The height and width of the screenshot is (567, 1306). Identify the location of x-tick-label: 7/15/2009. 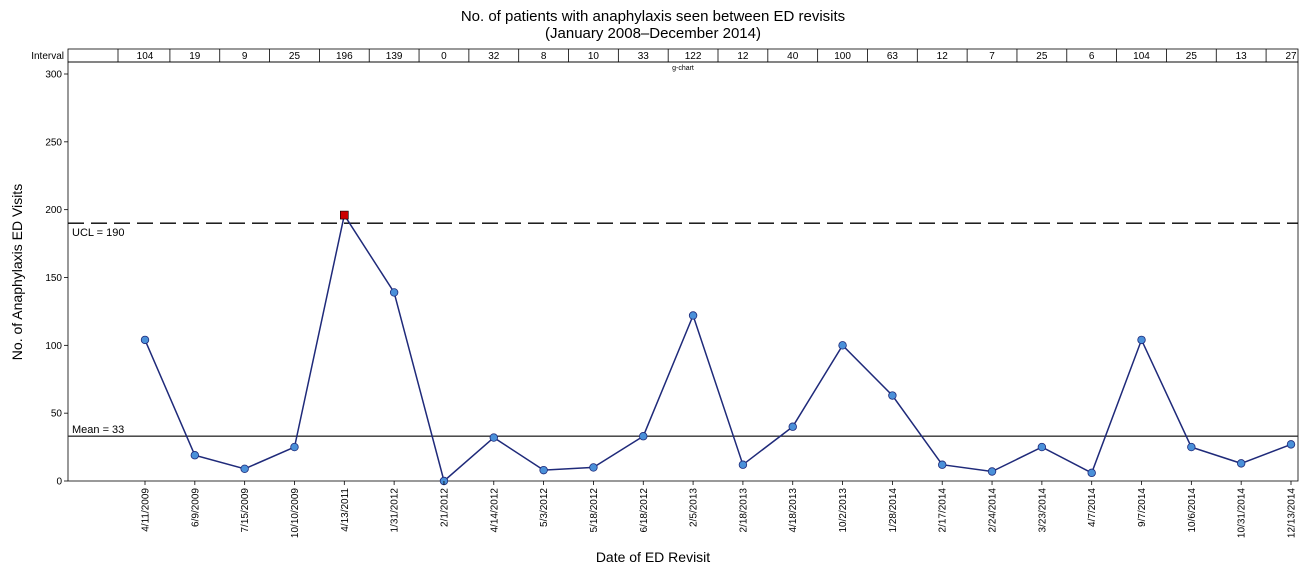
(245, 510).